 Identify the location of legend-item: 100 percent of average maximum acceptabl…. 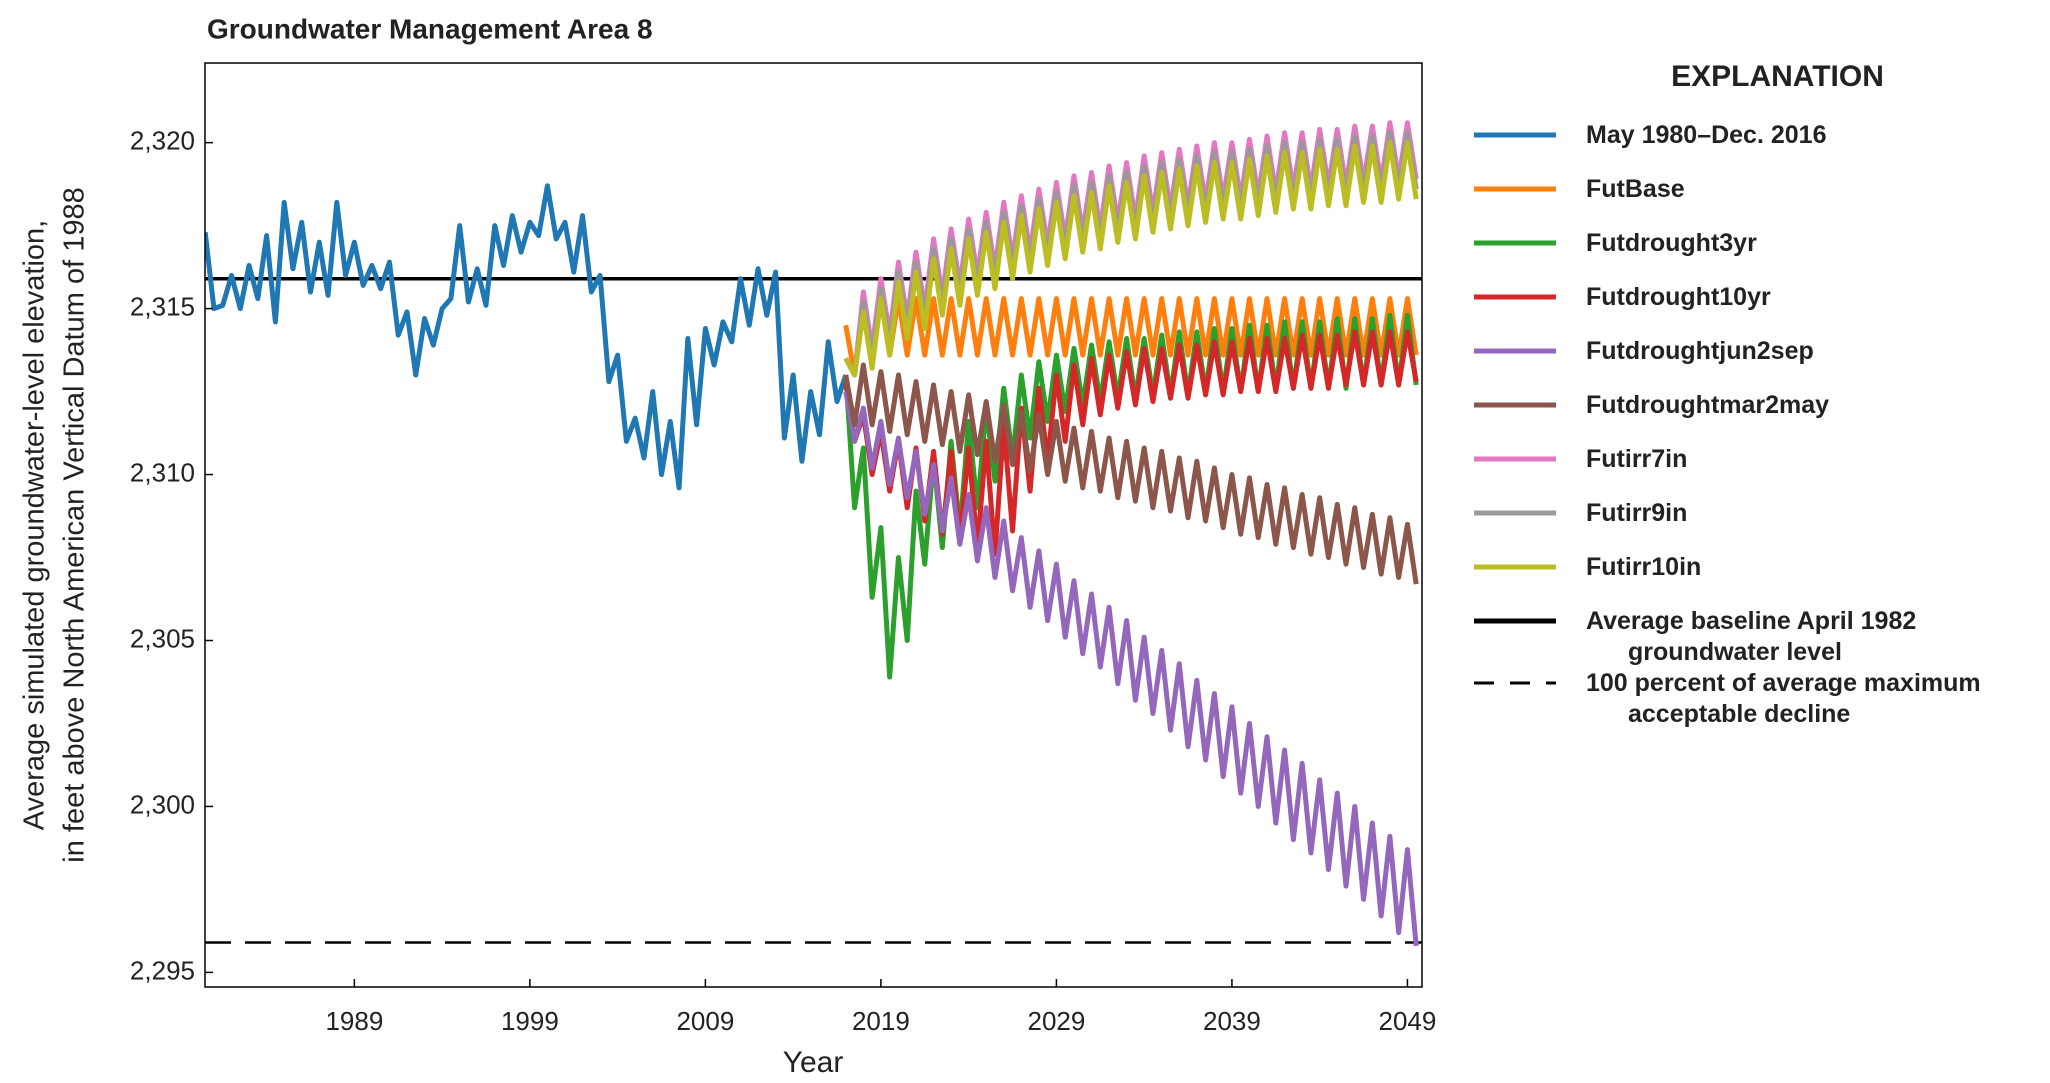
(1757, 699).